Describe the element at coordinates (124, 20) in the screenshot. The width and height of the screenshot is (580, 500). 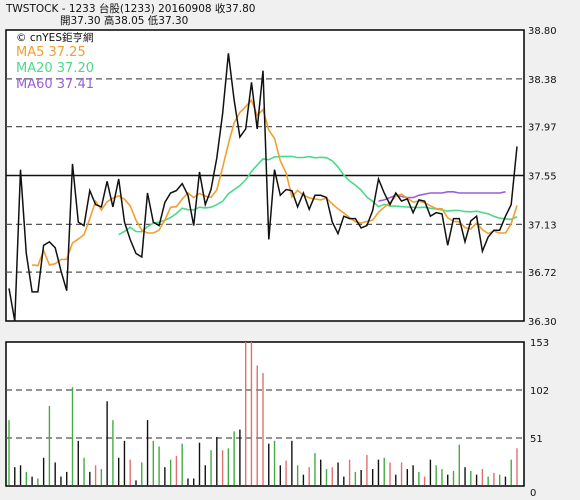
I see `header-ohlc: 開37.30 高38.05 低37.30` at that location.